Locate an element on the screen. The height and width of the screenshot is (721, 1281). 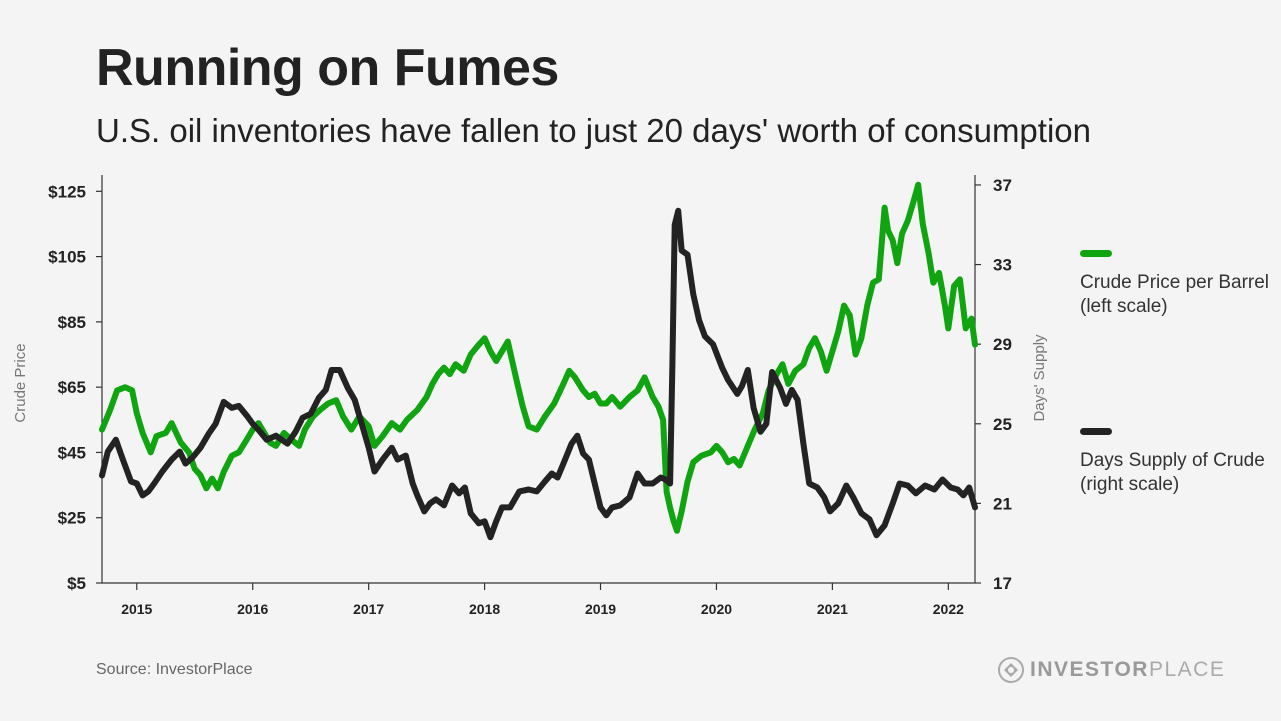
x-tick-label: 2019 is located at coordinates (600, 609).